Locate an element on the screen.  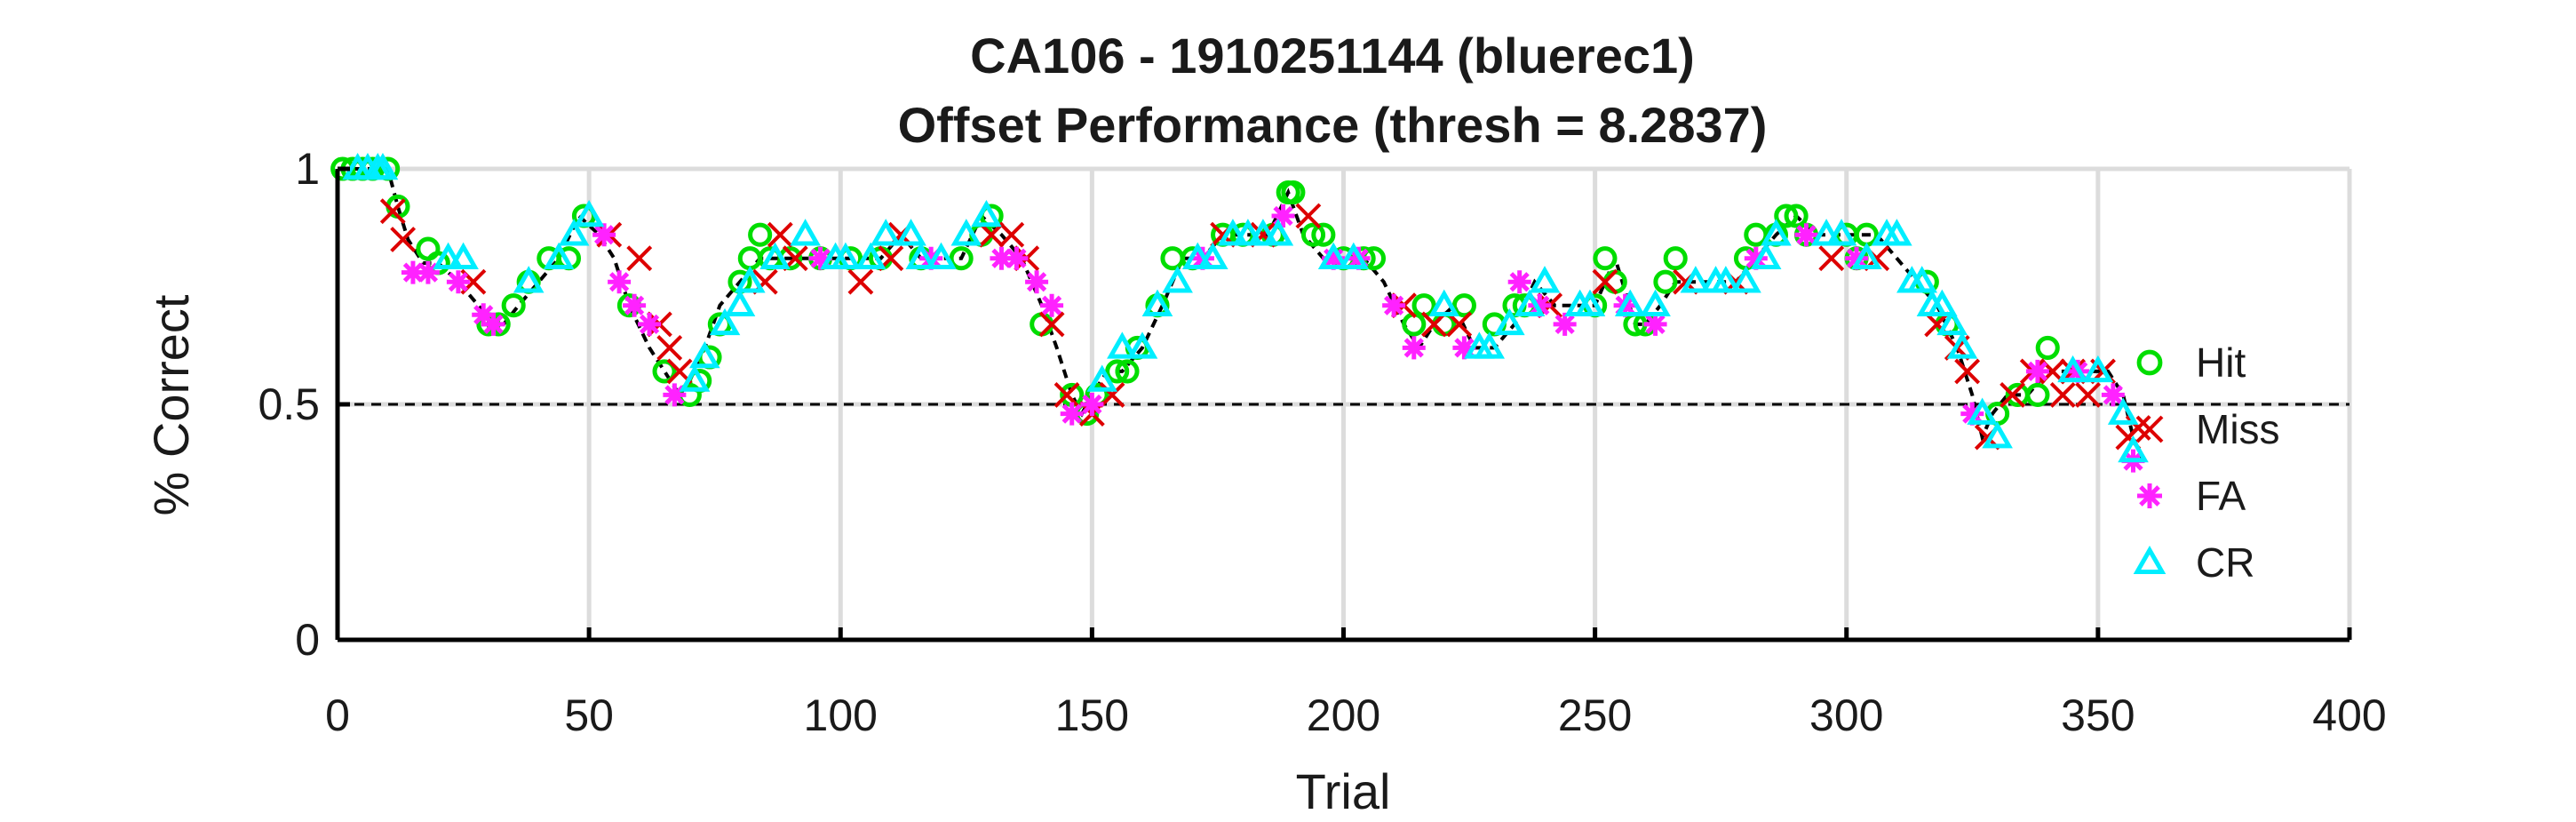
y-tick-label: 0.5 is located at coordinates (289, 404).